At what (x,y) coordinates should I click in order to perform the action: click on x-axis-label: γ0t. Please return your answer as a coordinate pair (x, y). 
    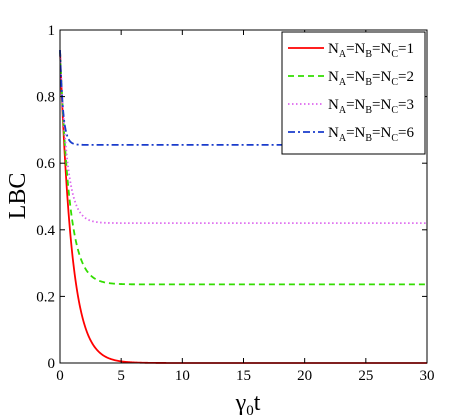
    Looking at the image, I should click on (248, 404).